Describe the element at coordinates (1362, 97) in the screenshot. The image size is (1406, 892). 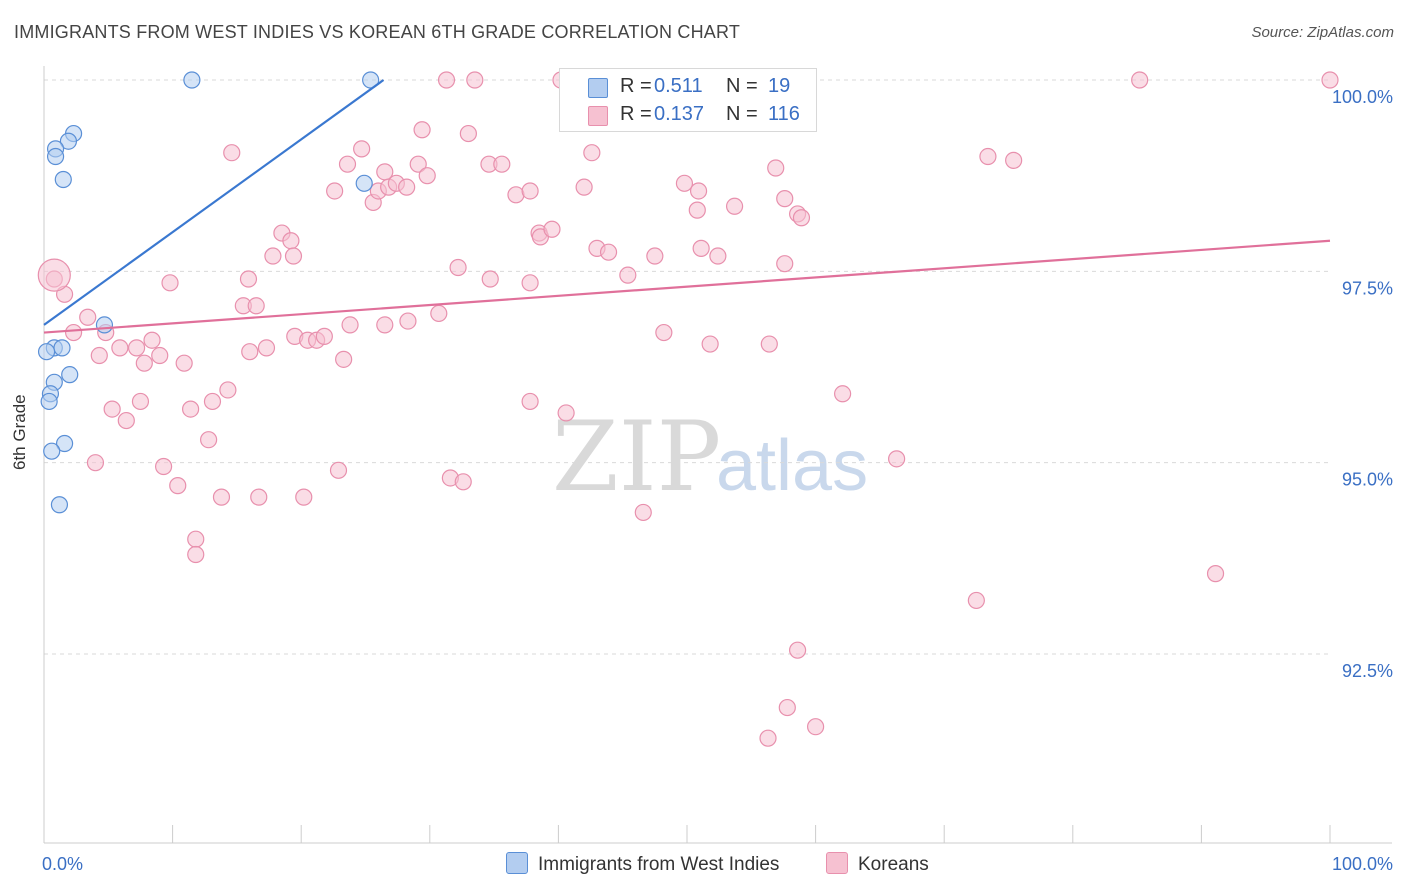
I see `y-tick-label: 100.0%` at that location.